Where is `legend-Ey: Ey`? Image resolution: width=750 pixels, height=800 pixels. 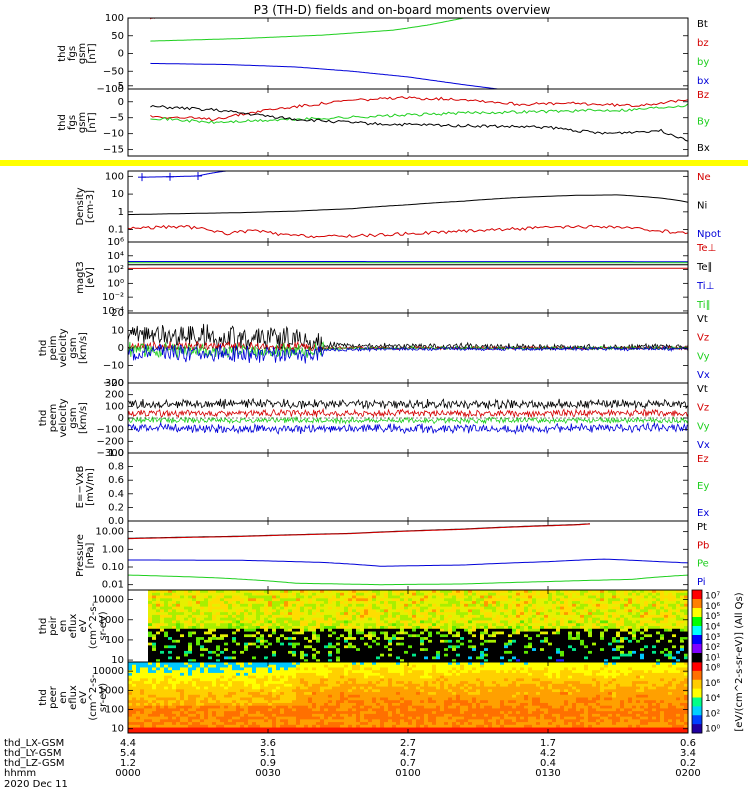 legend-Ey: Ey is located at coordinates (703, 486).